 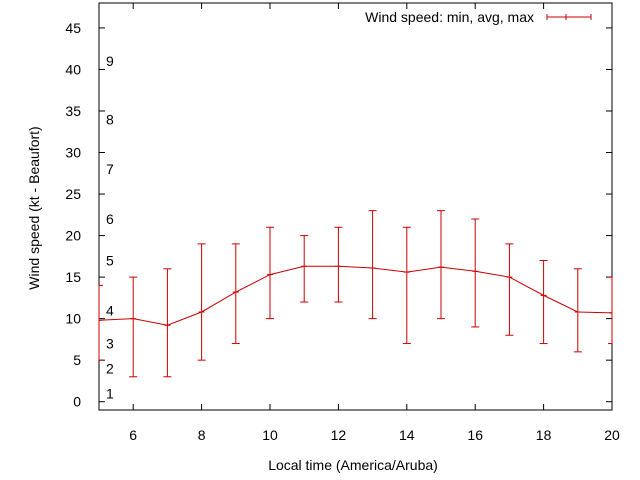 I want to click on legend: Wind speed: min, avg, max, so click(x=478, y=17).